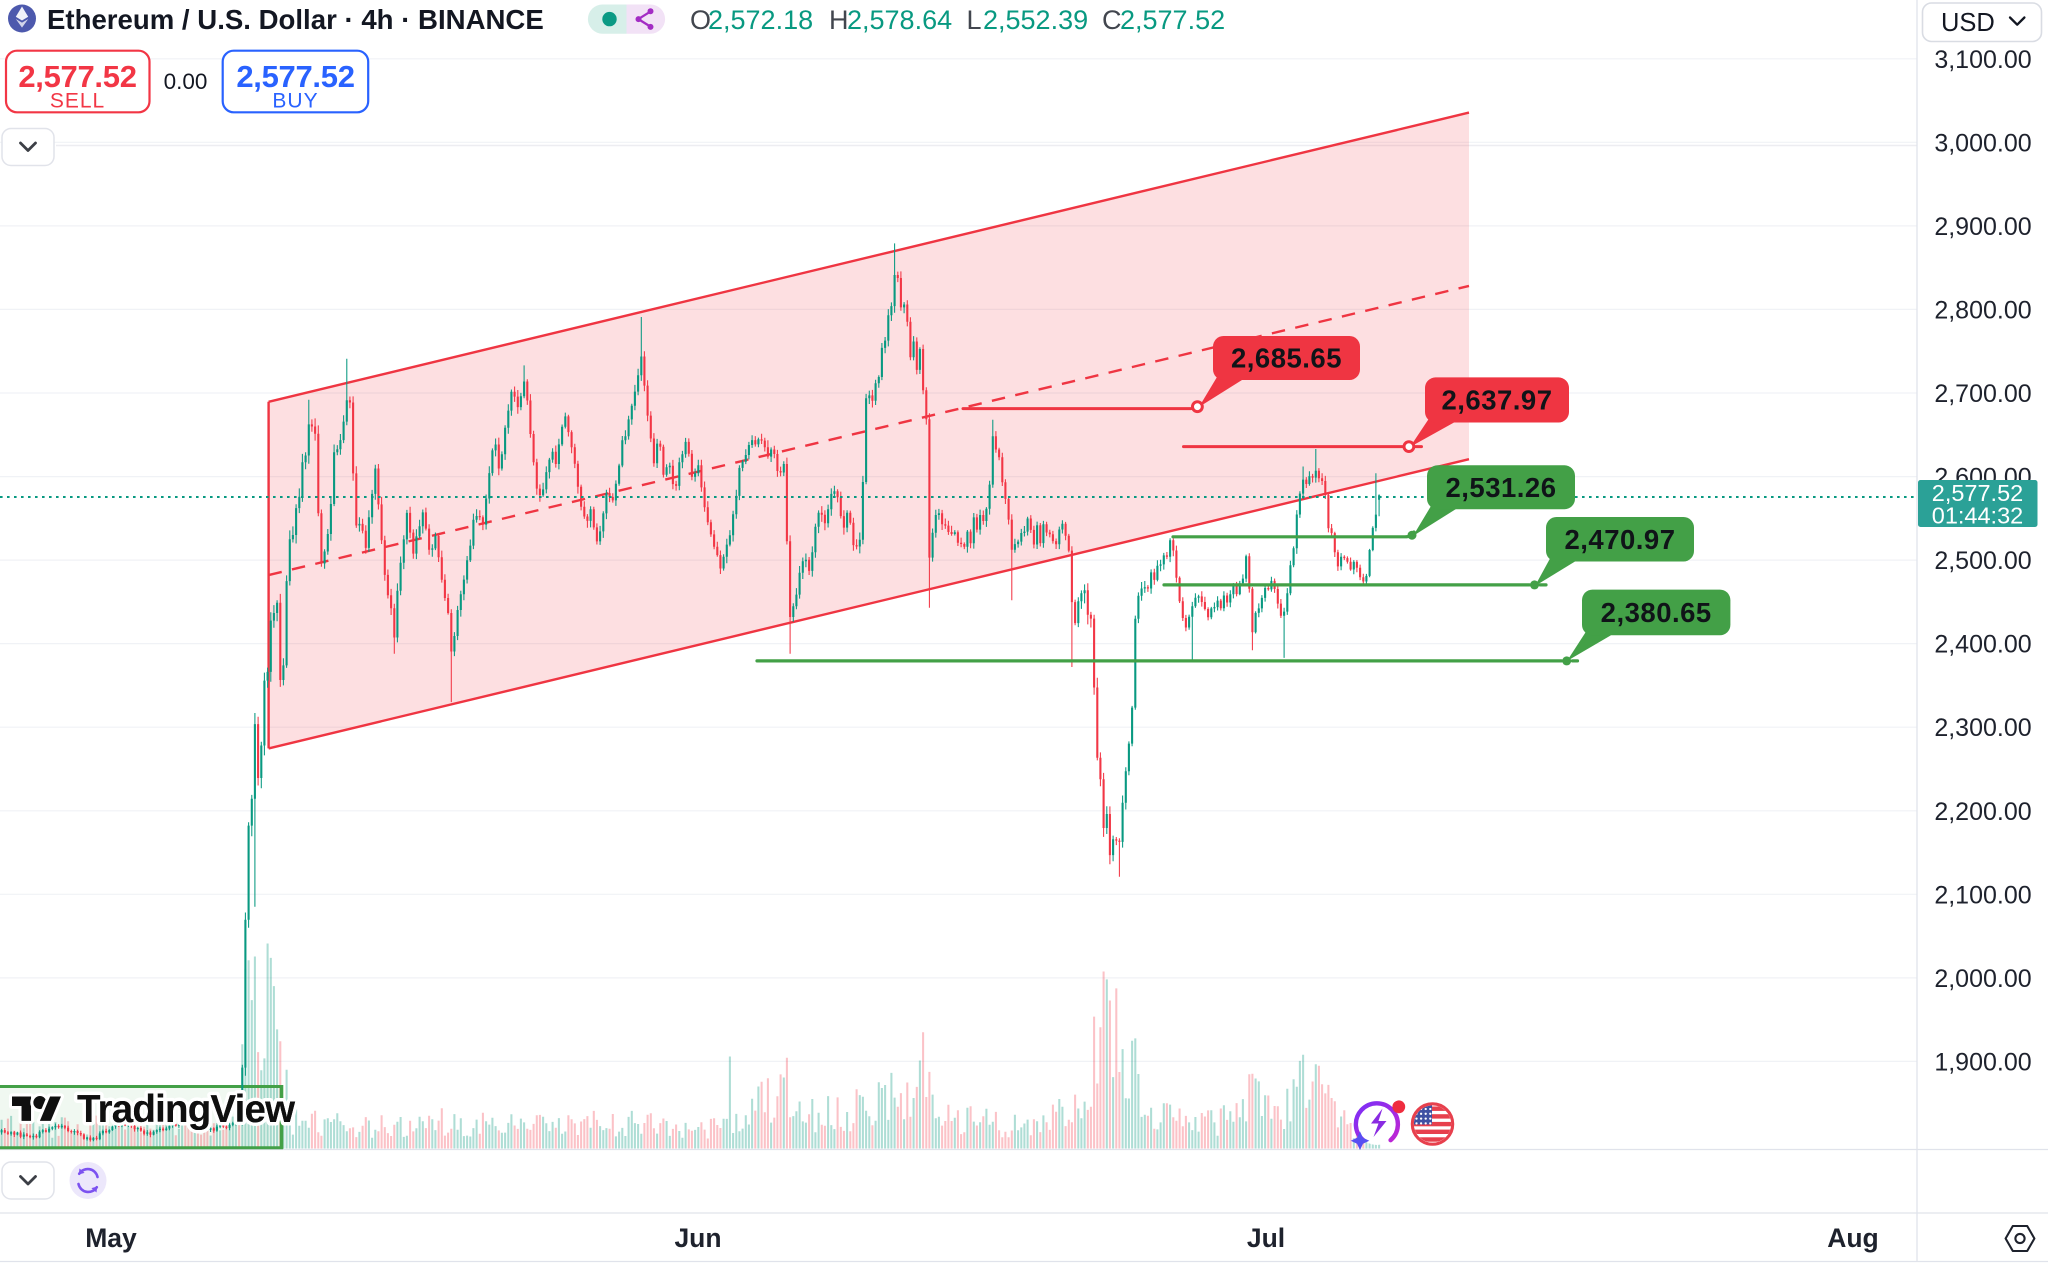  What do you see at coordinates (77, 101) in the screenshot?
I see `svg-text: SELL` at bounding box center [77, 101].